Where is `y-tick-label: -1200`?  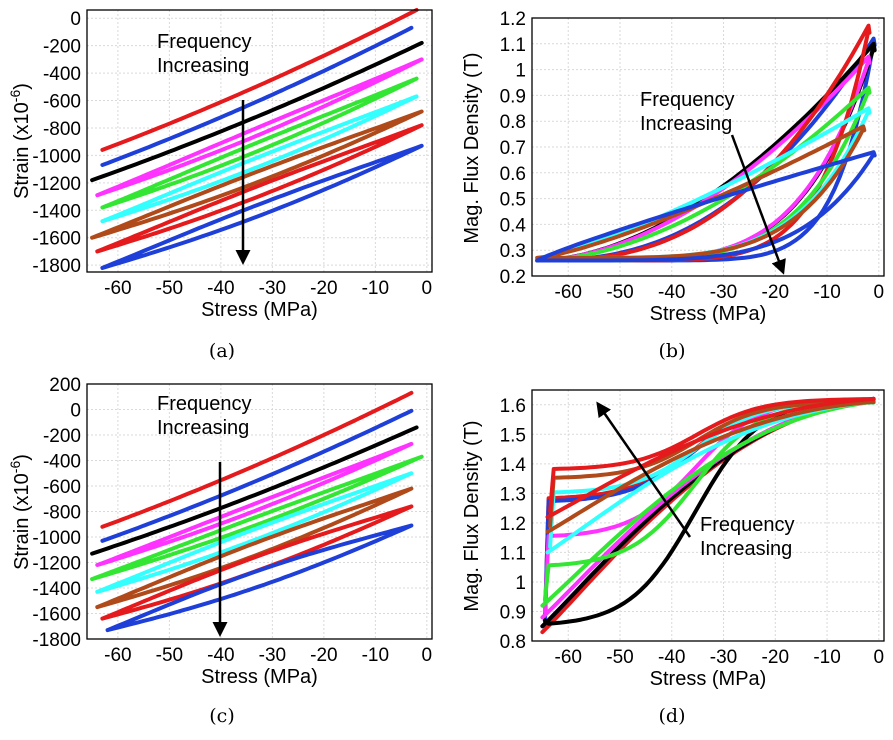 y-tick-label: -1200 is located at coordinates (56, 564).